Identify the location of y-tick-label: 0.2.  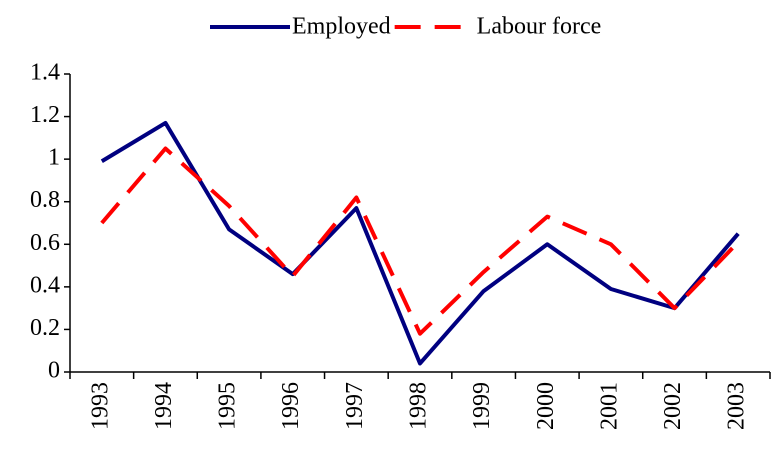
(45, 328).